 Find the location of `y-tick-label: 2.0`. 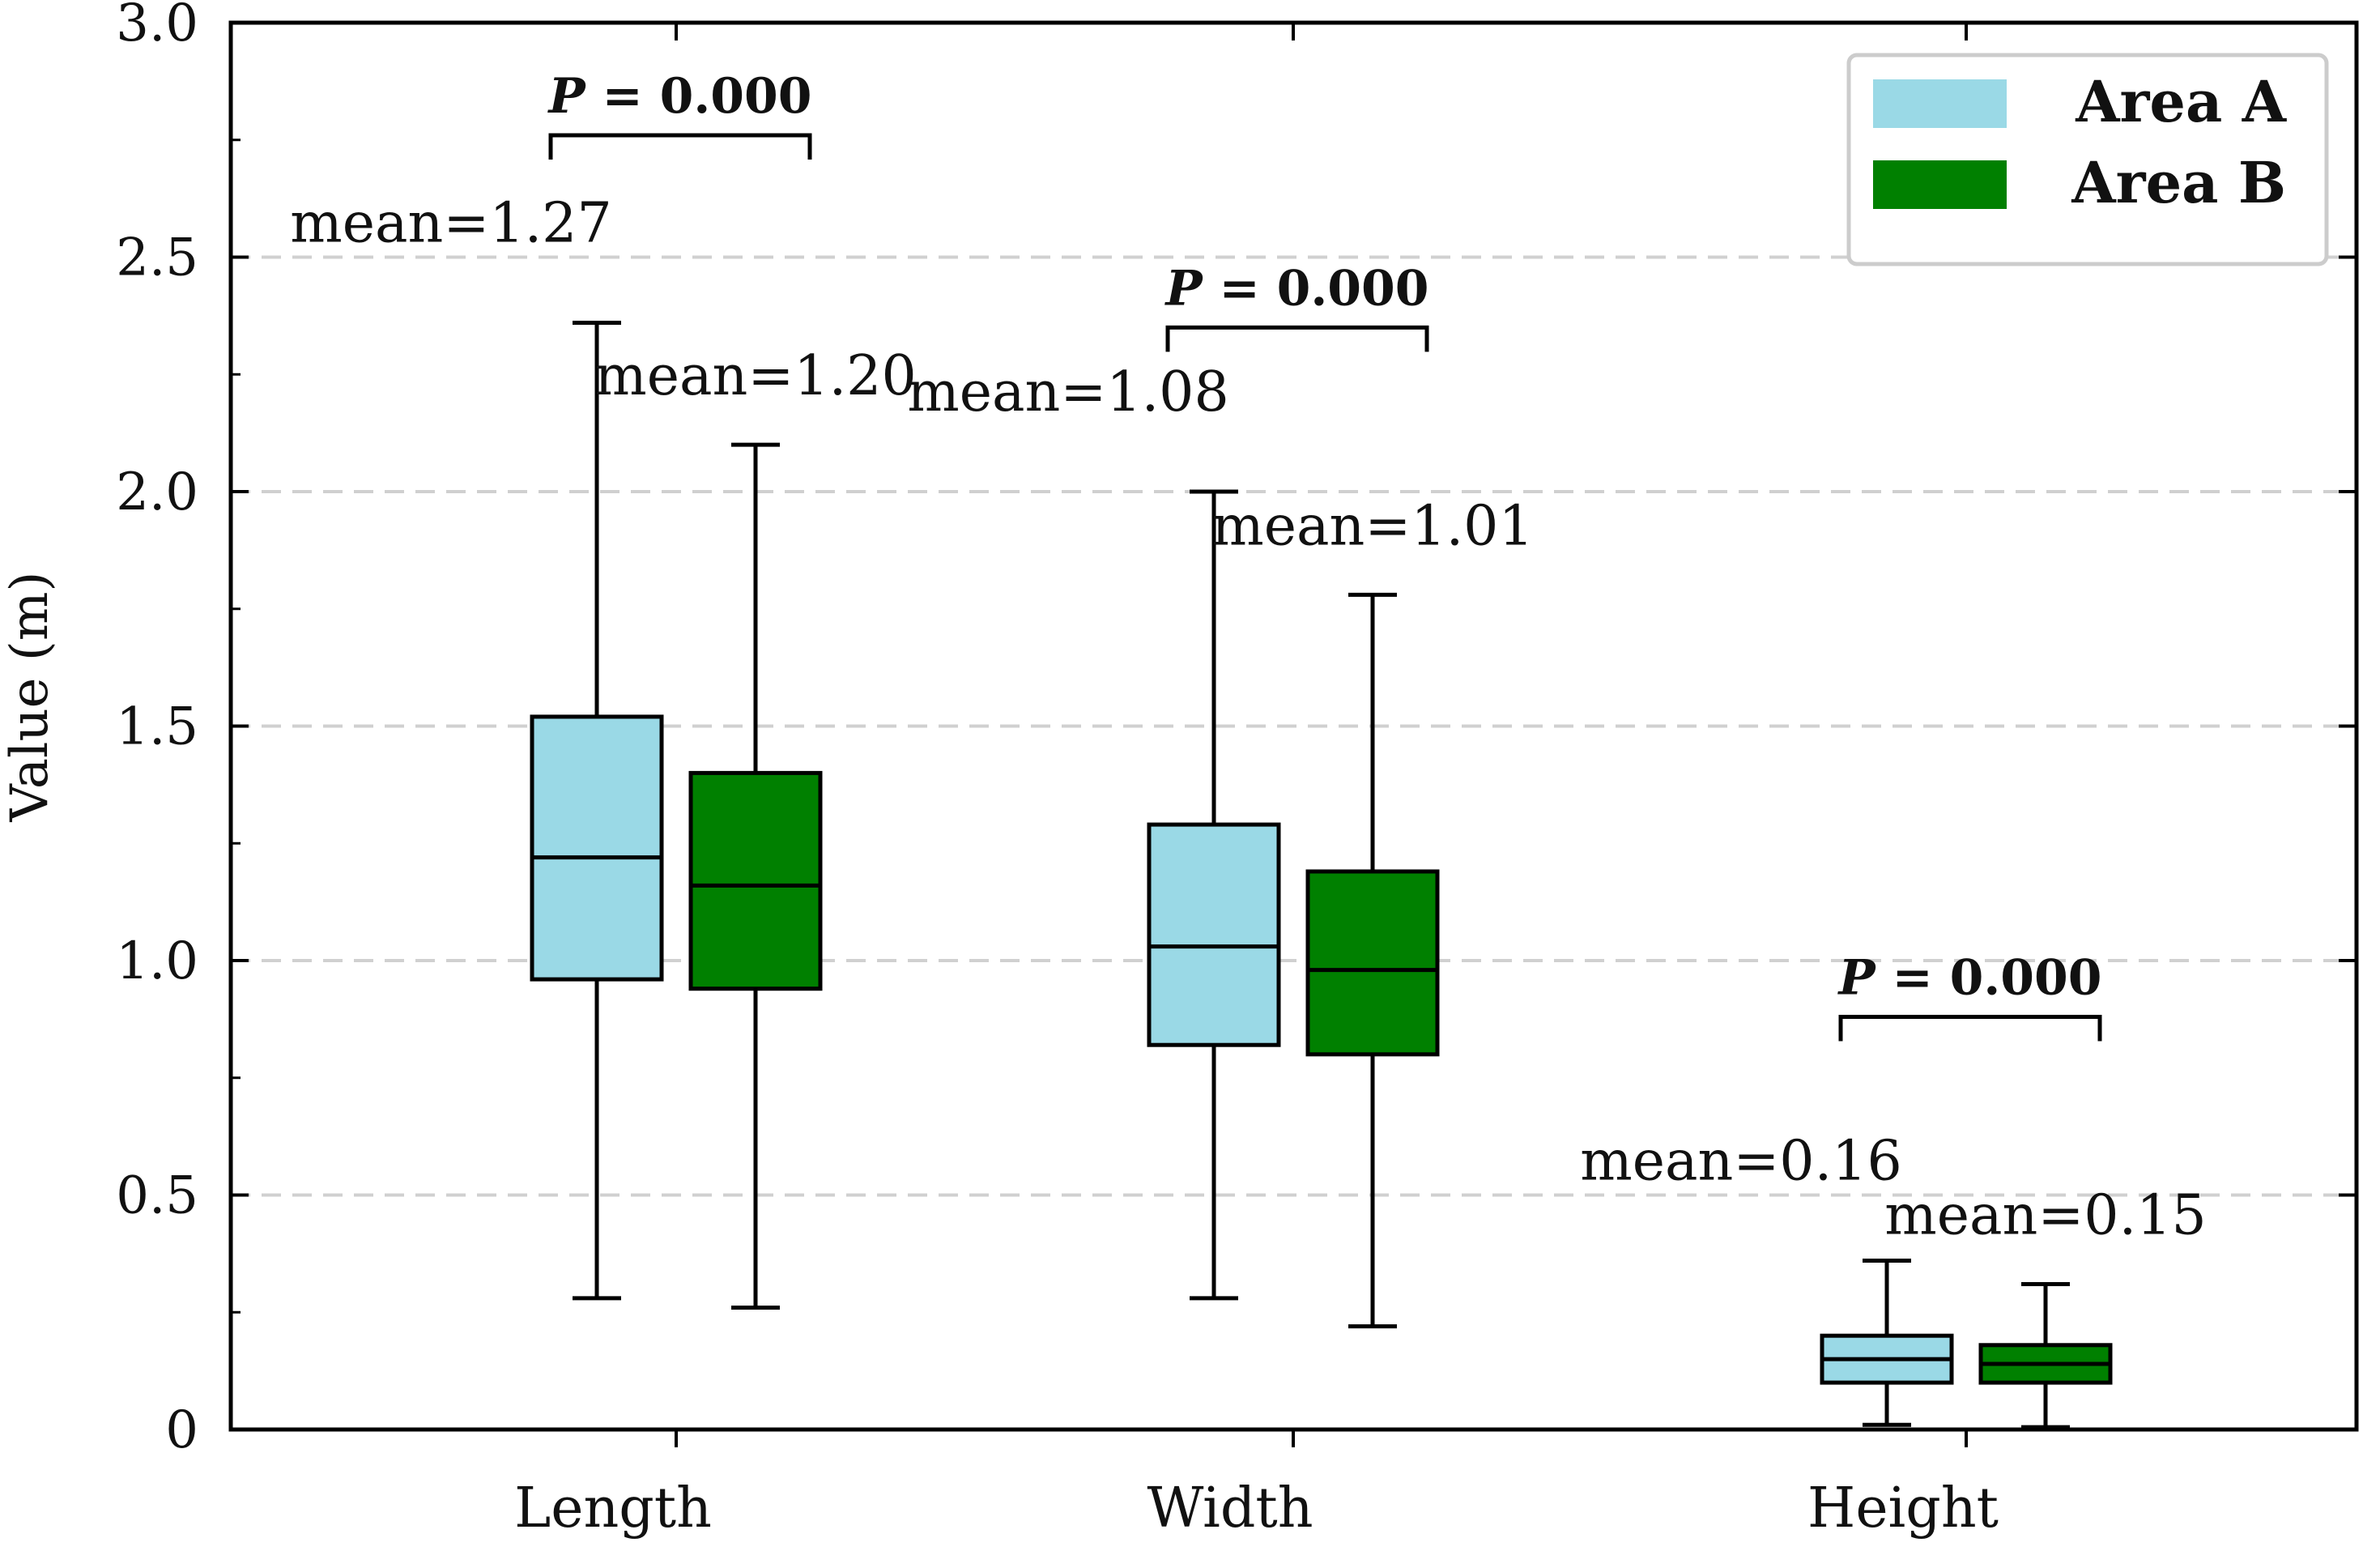

y-tick-label: 2.0 is located at coordinates (157, 492).